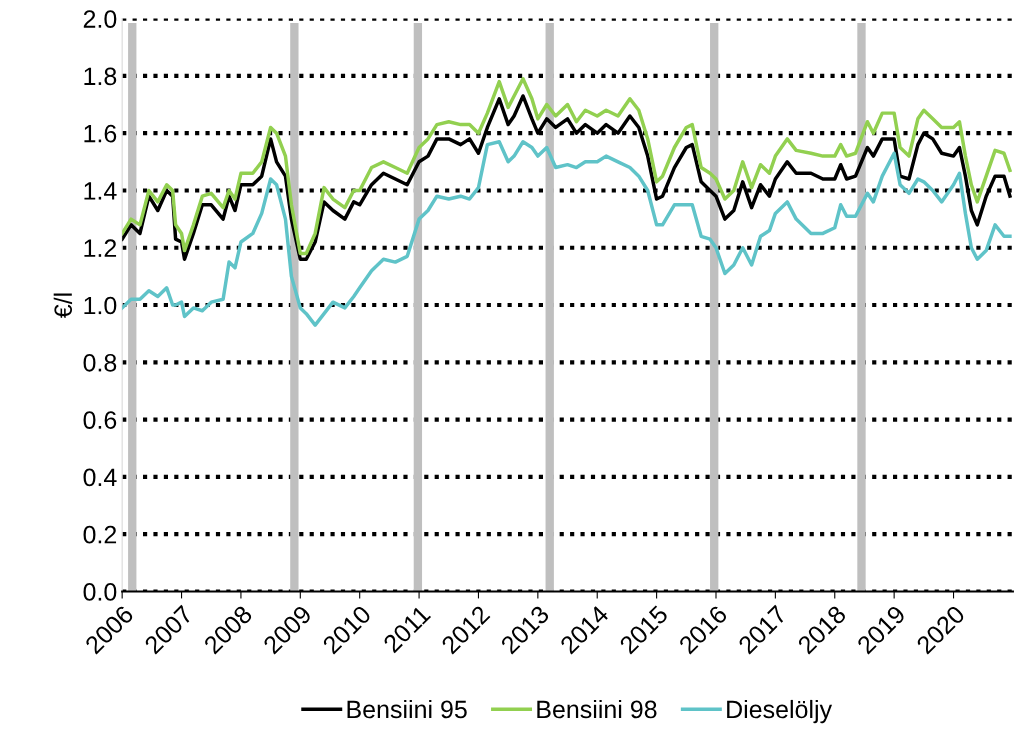 This screenshot has height=744, width=1018. What do you see at coordinates (100, 305) in the screenshot?
I see `y-tick-label: 1.0` at bounding box center [100, 305].